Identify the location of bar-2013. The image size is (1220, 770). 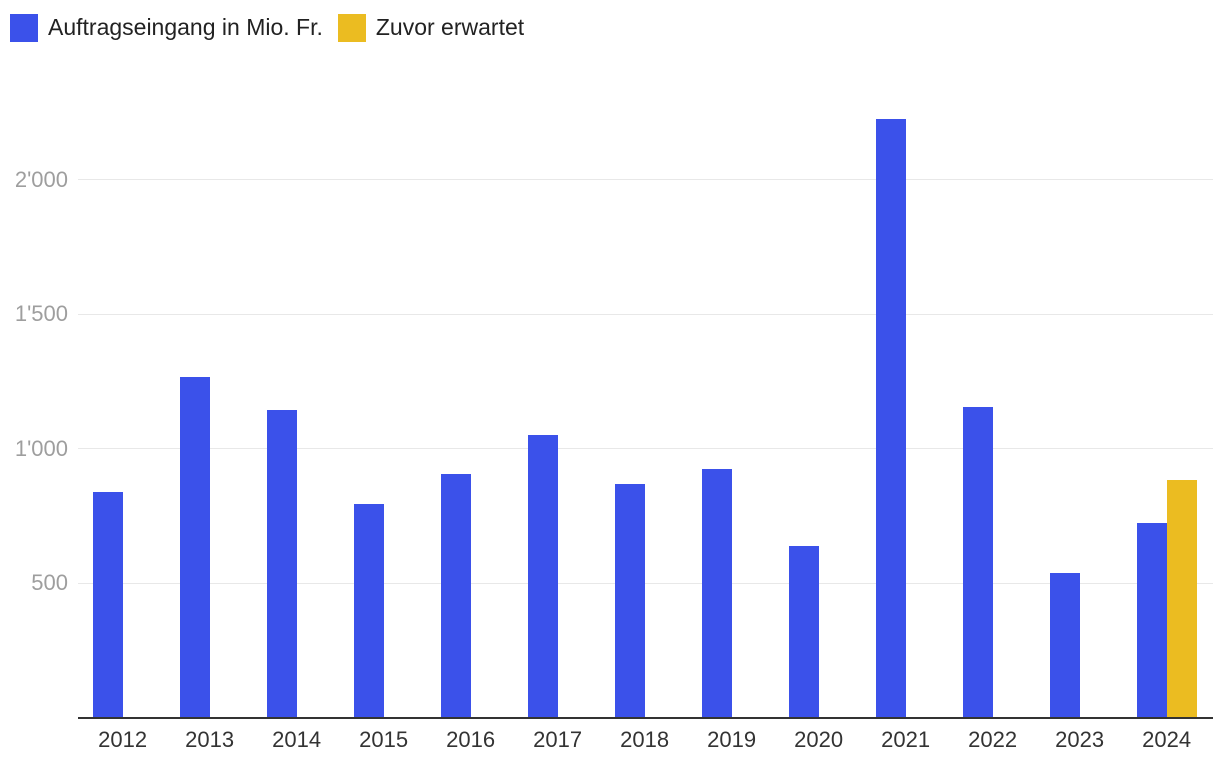
(194, 547).